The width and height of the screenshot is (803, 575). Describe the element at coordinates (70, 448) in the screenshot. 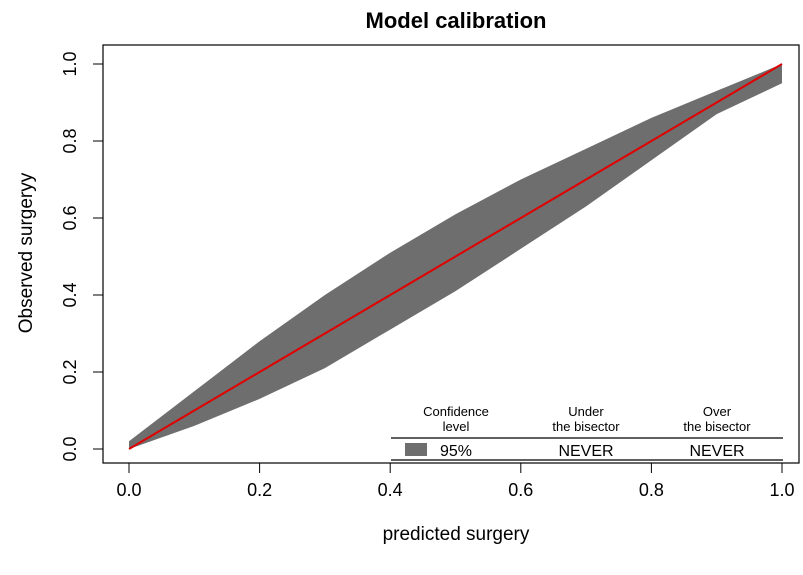

I see `y-tick-label: 0.0` at that location.